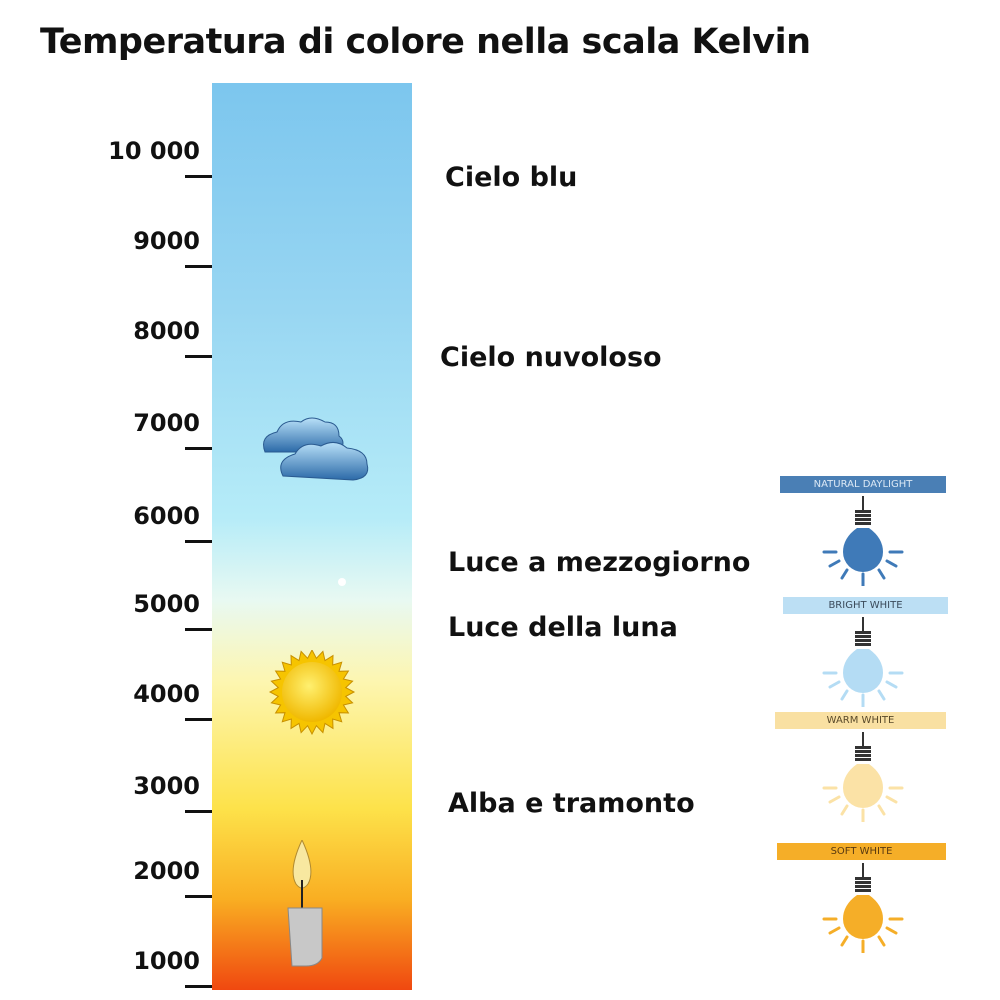 The image size is (1000, 1000). What do you see at coordinates (342, 582) in the screenshot?
I see `moon-dot` at bounding box center [342, 582].